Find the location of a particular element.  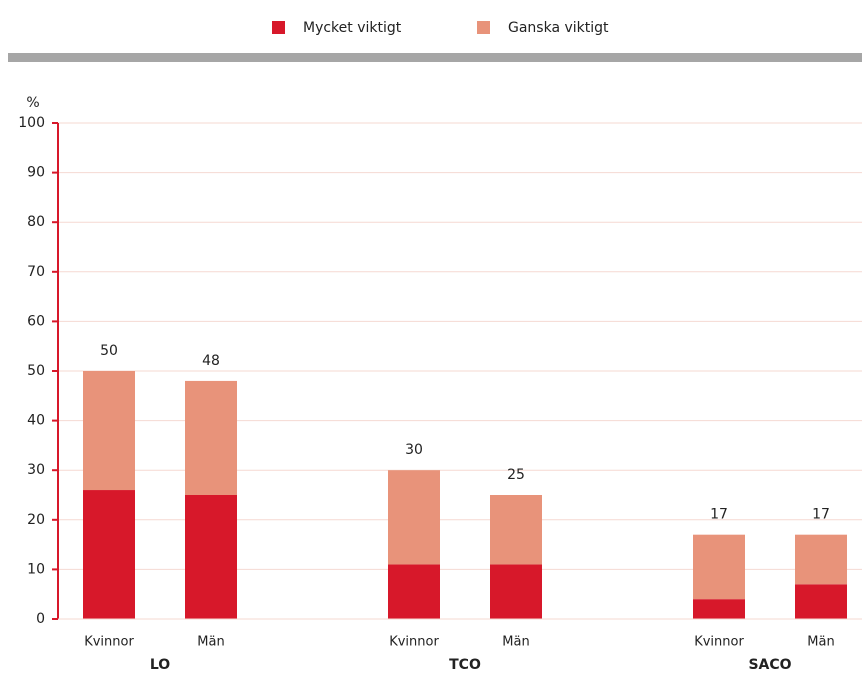

y-axis-label: % is located at coordinates (32, 103).